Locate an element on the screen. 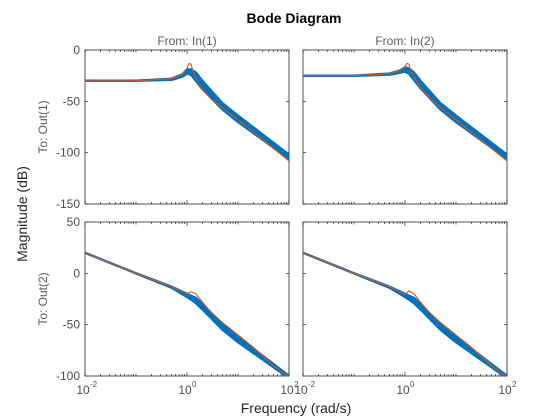 This screenshot has height=420, width=560. chart-title: Bode Diagram is located at coordinates (294, 18).